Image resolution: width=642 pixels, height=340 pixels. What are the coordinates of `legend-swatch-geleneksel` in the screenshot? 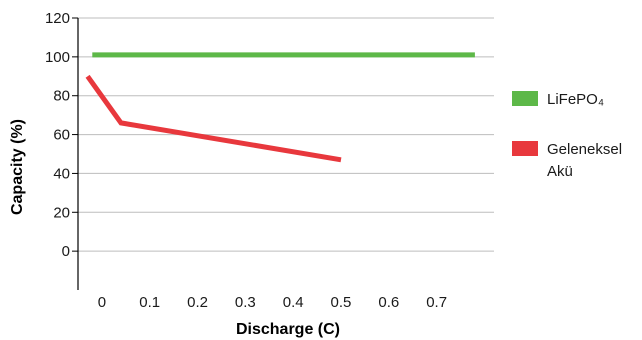 It's located at (525, 148).